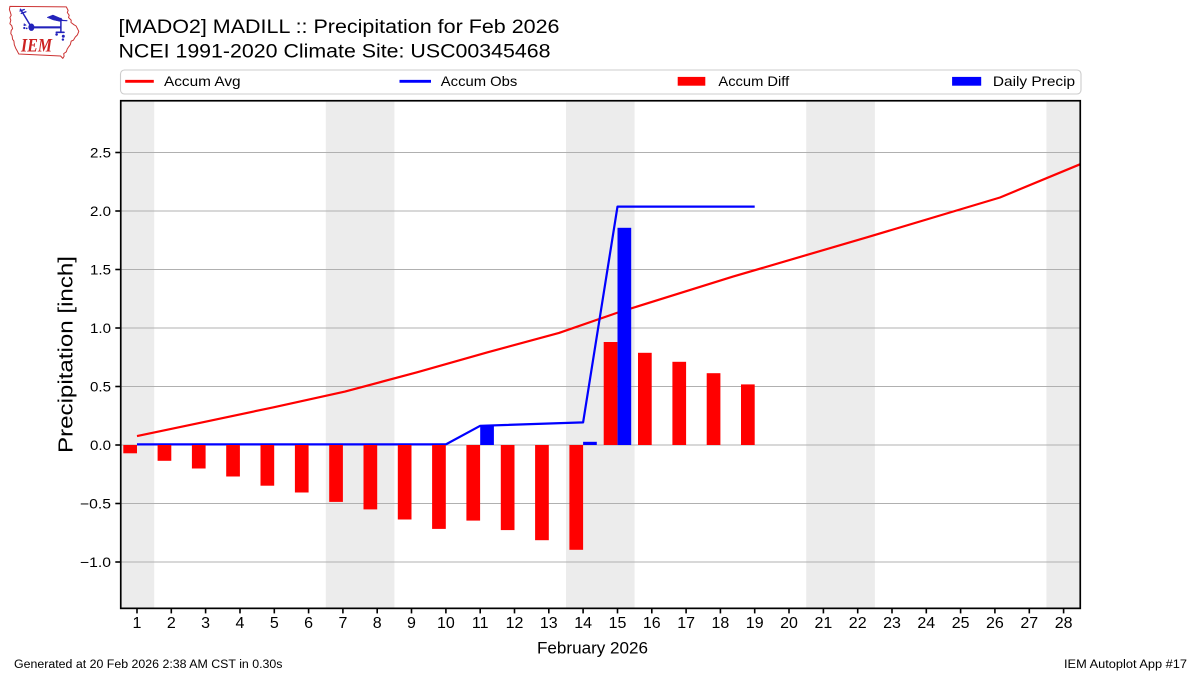 This screenshot has width=1200, height=675. What do you see at coordinates (100, 328) in the screenshot?
I see `svg-text: 1.0` at bounding box center [100, 328].